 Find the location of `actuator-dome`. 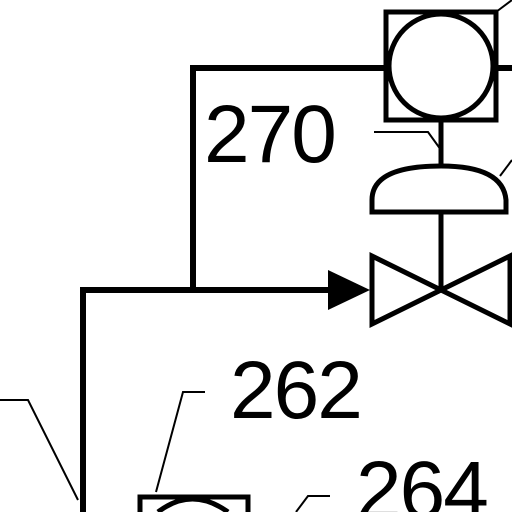

actuator-dome is located at coordinates (440, 187).